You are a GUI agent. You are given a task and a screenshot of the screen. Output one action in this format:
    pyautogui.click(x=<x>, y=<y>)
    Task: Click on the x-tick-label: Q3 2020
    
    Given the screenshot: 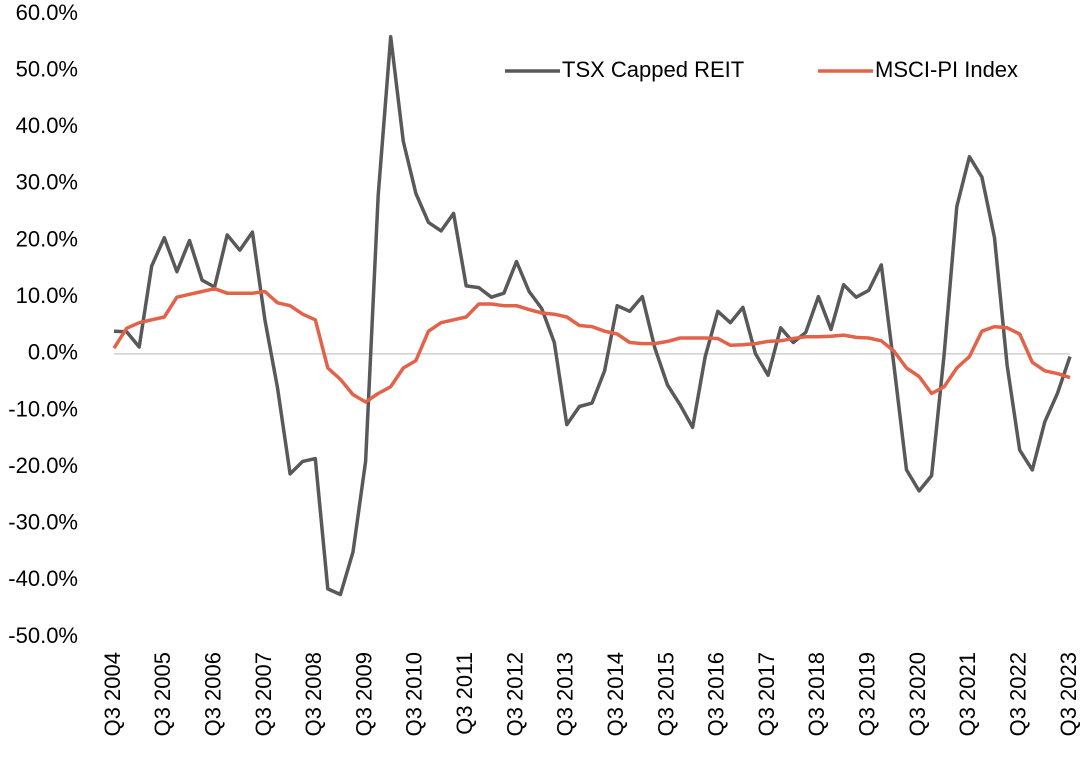 What is the action you would take?
    pyautogui.click(x=917, y=694)
    